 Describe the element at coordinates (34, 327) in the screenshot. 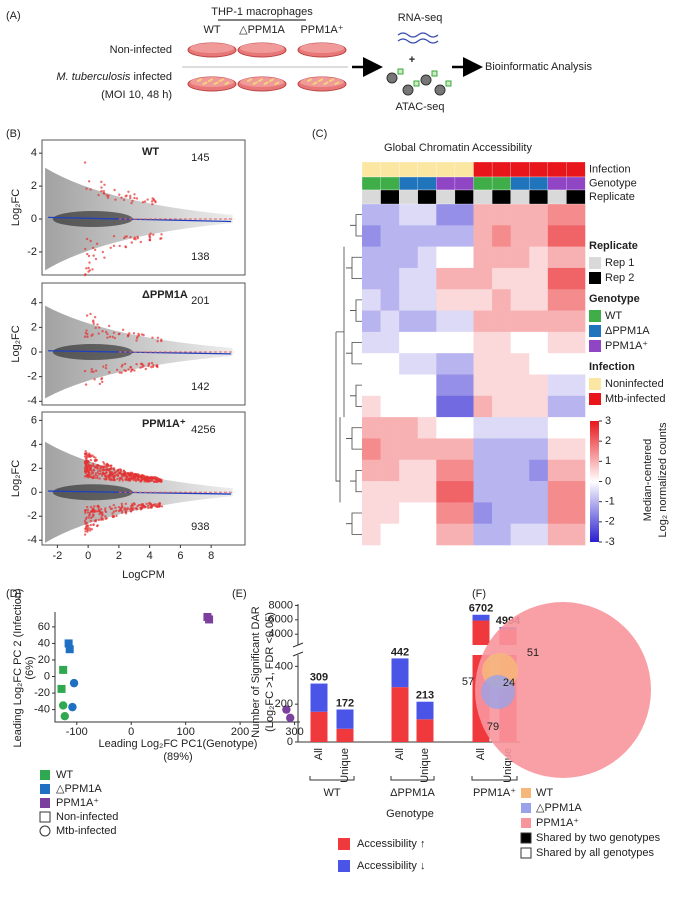

I see `y-tick-label: 2` at that location.